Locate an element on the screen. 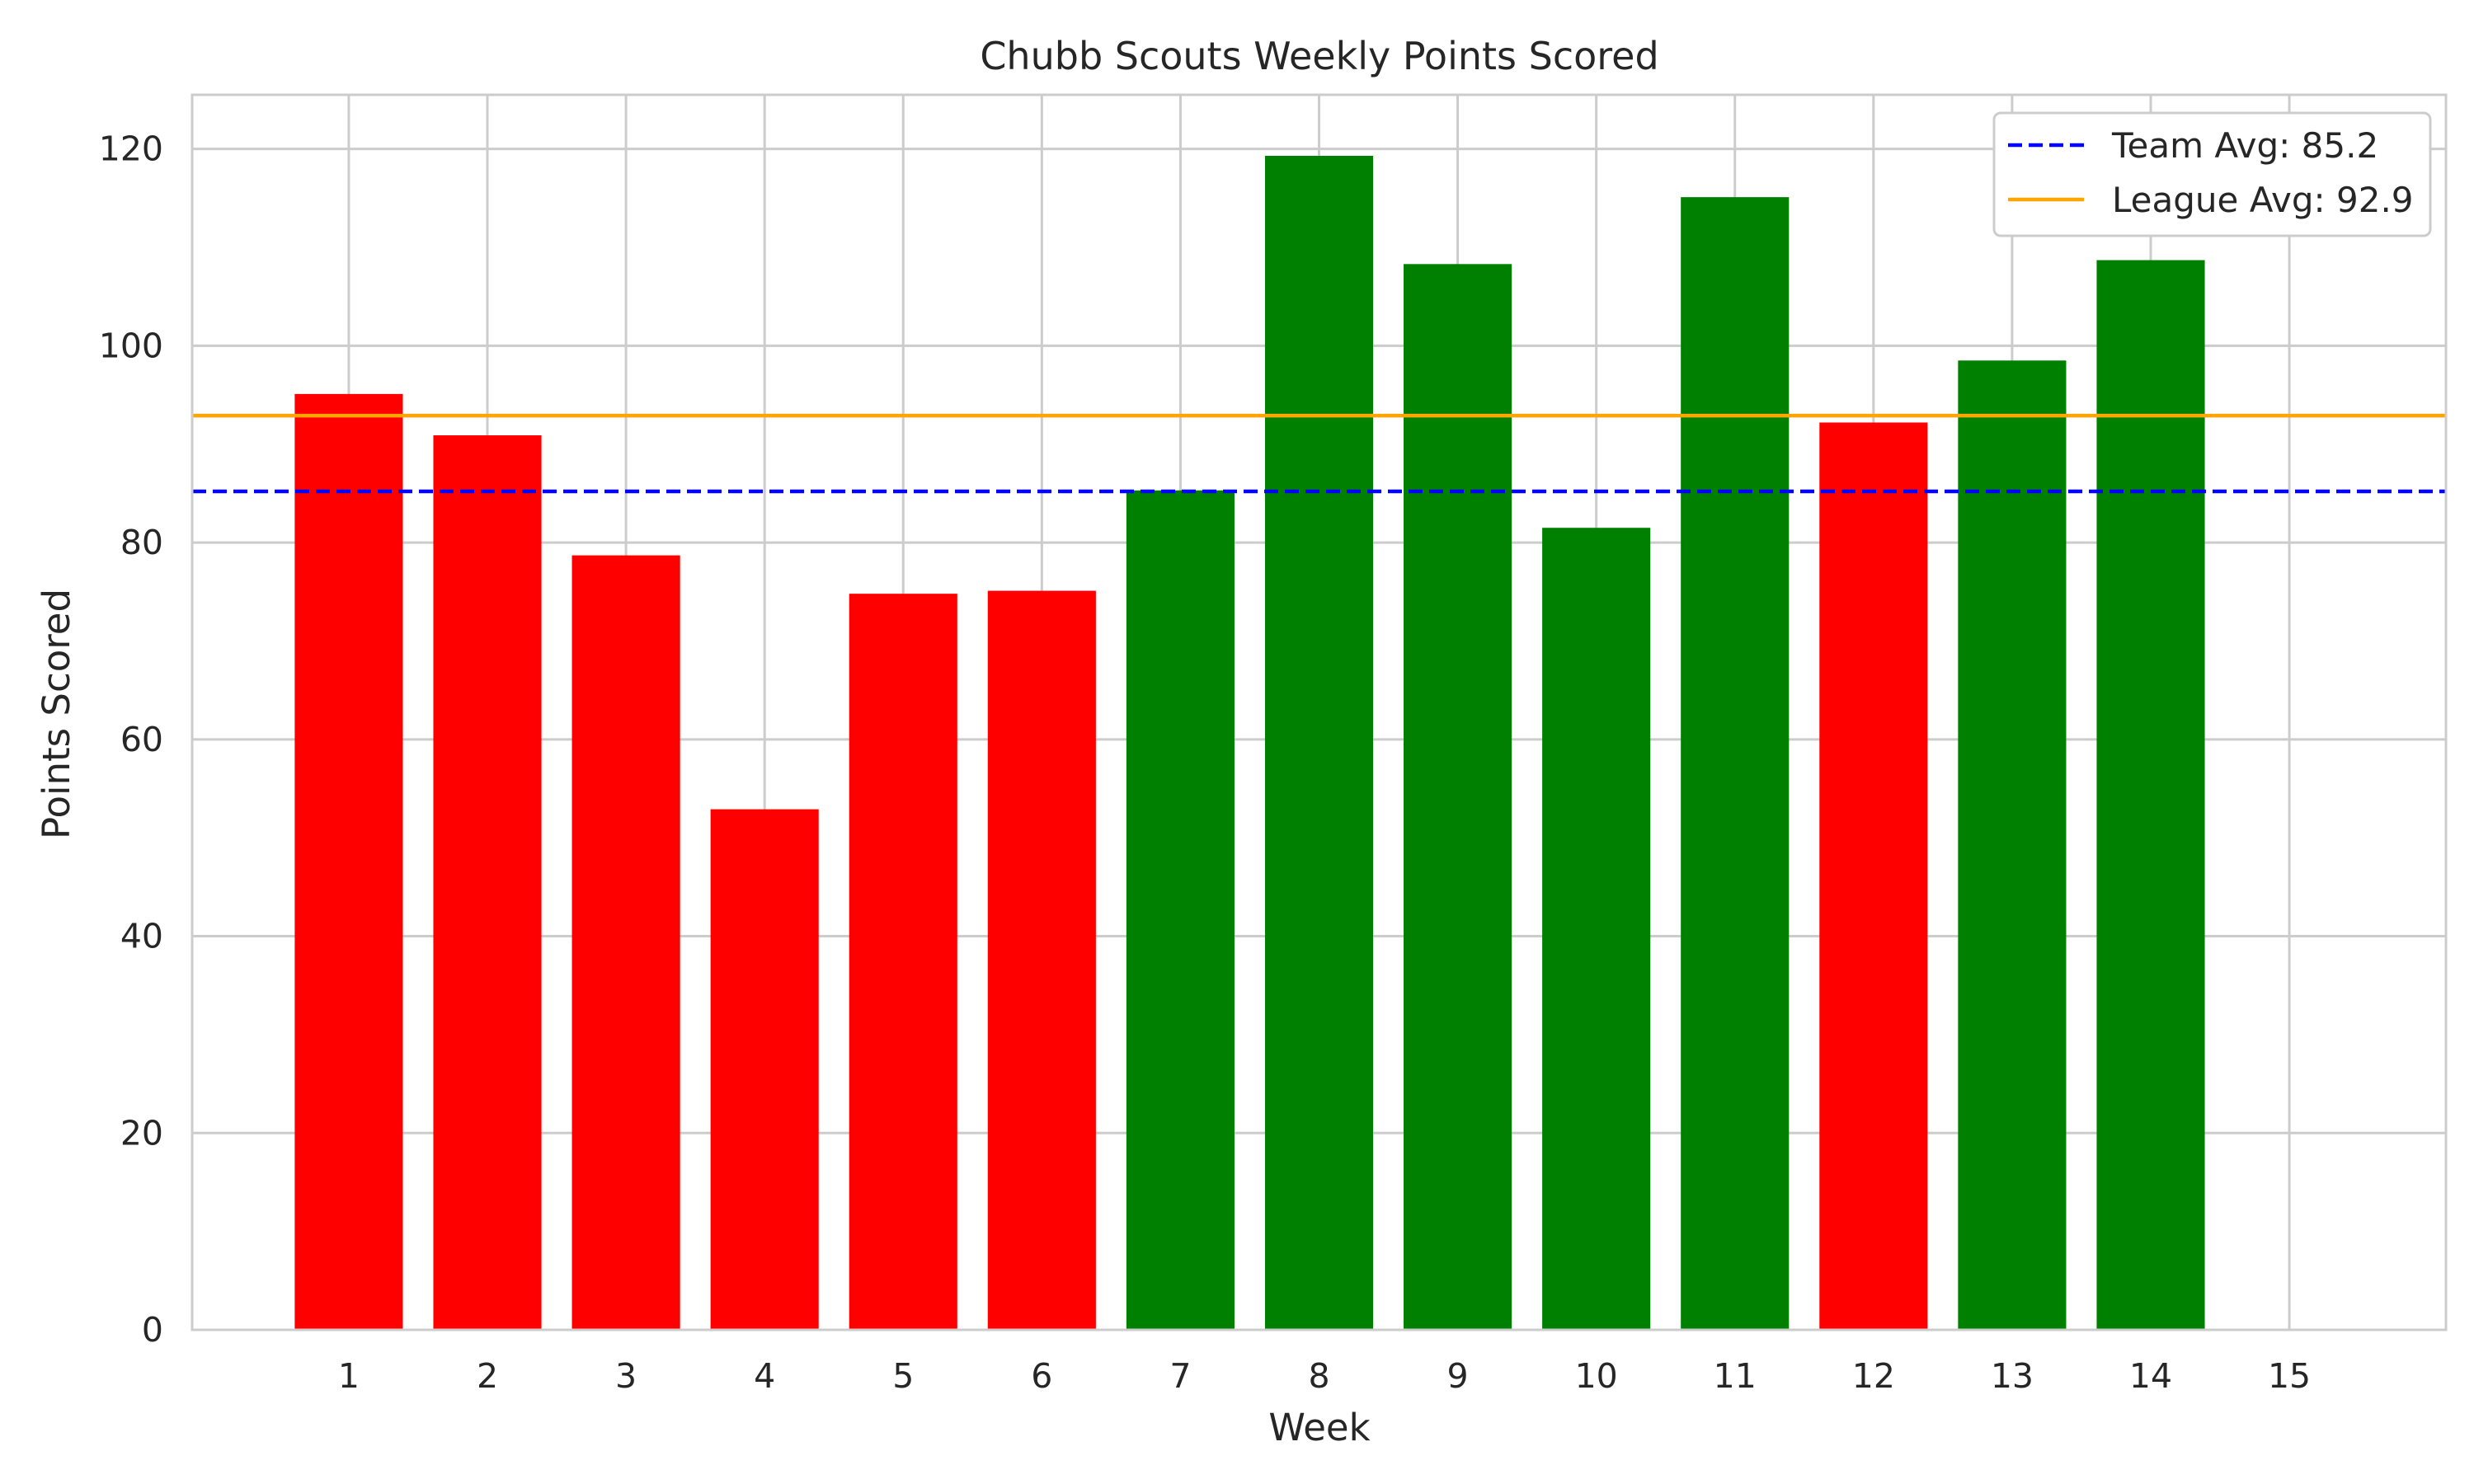 This screenshot has height=1484, width=2474. x-tick-label: 2 is located at coordinates (487, 1376).